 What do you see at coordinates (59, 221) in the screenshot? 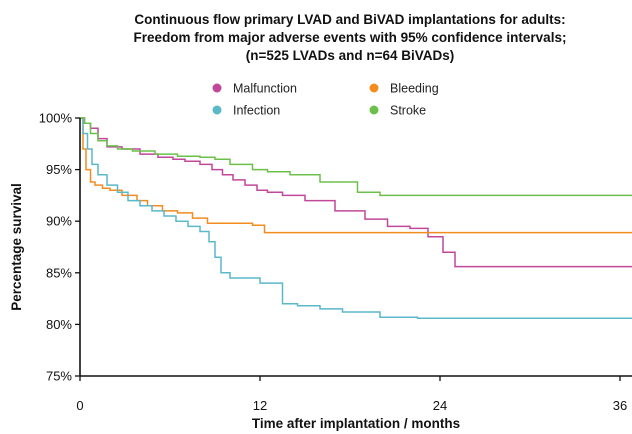
I see `y-tick-label: 90%` at bounding box center [59, 221].